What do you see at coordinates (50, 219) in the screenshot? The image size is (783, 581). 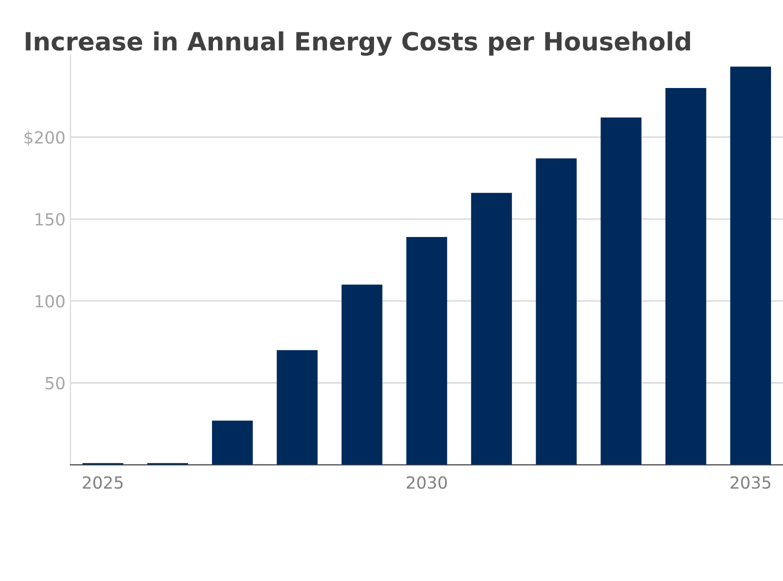 I see `y-tick-label: 150` at bounding box center [50, 219].